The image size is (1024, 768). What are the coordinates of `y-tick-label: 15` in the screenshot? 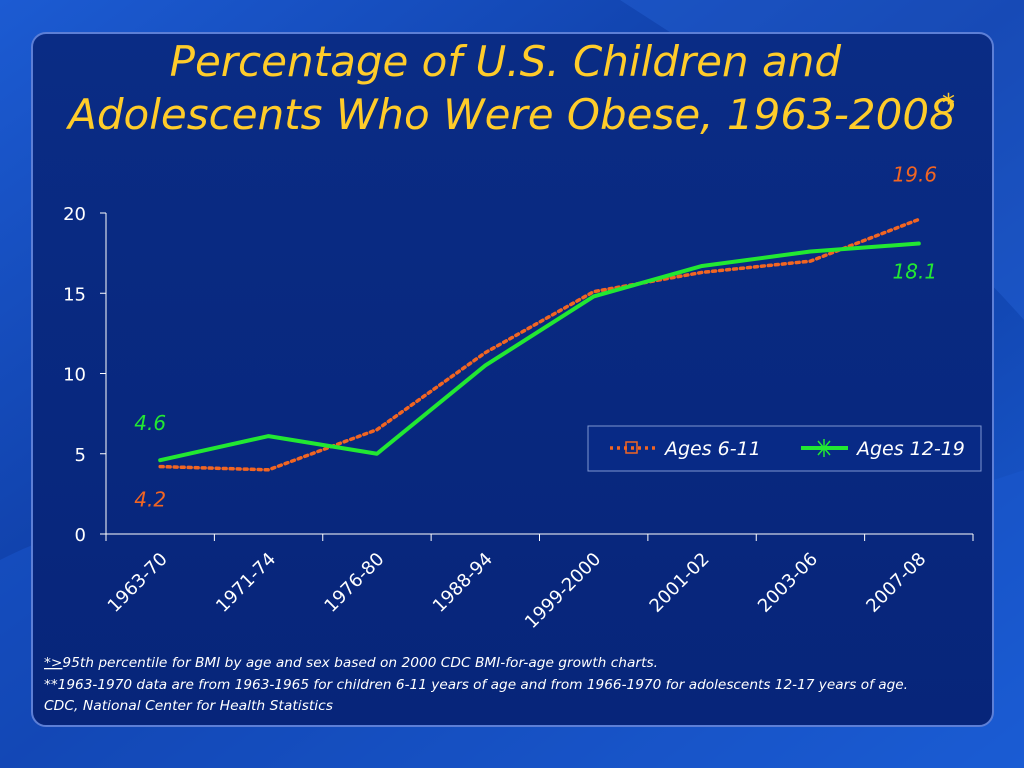 It's located at (74, 294).